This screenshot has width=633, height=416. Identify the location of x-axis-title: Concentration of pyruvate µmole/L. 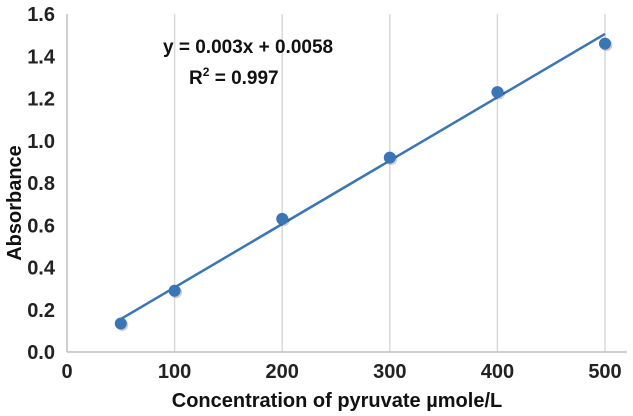
(337, 401).